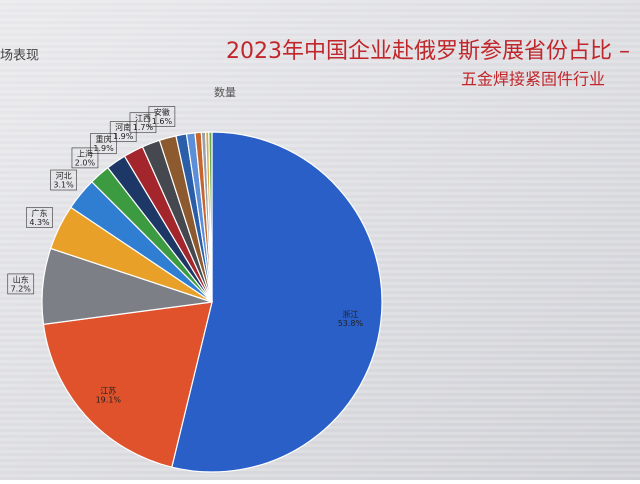  What do you see at coordinates (225, 92) in the screenshot?
I see `series-name: 数量` at bounding box center [225, 92].